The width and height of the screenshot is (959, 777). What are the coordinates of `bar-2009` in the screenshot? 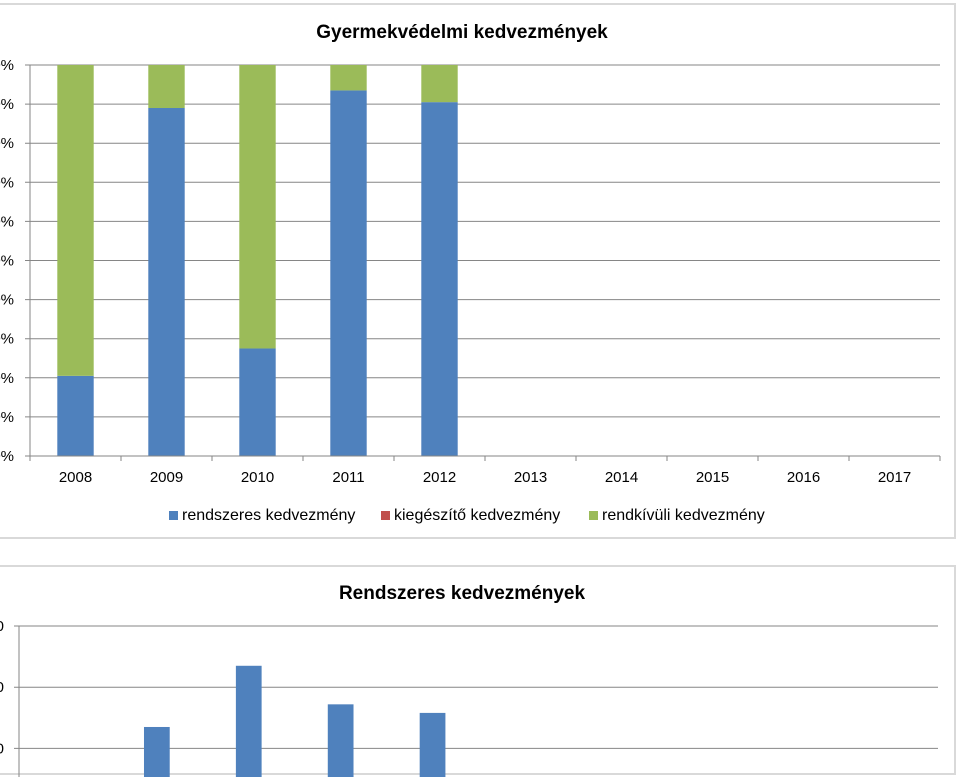 It's located at (156, 751).